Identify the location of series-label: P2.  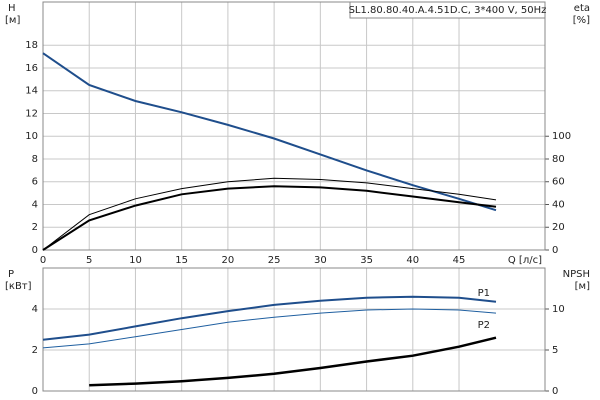
(484, 325).